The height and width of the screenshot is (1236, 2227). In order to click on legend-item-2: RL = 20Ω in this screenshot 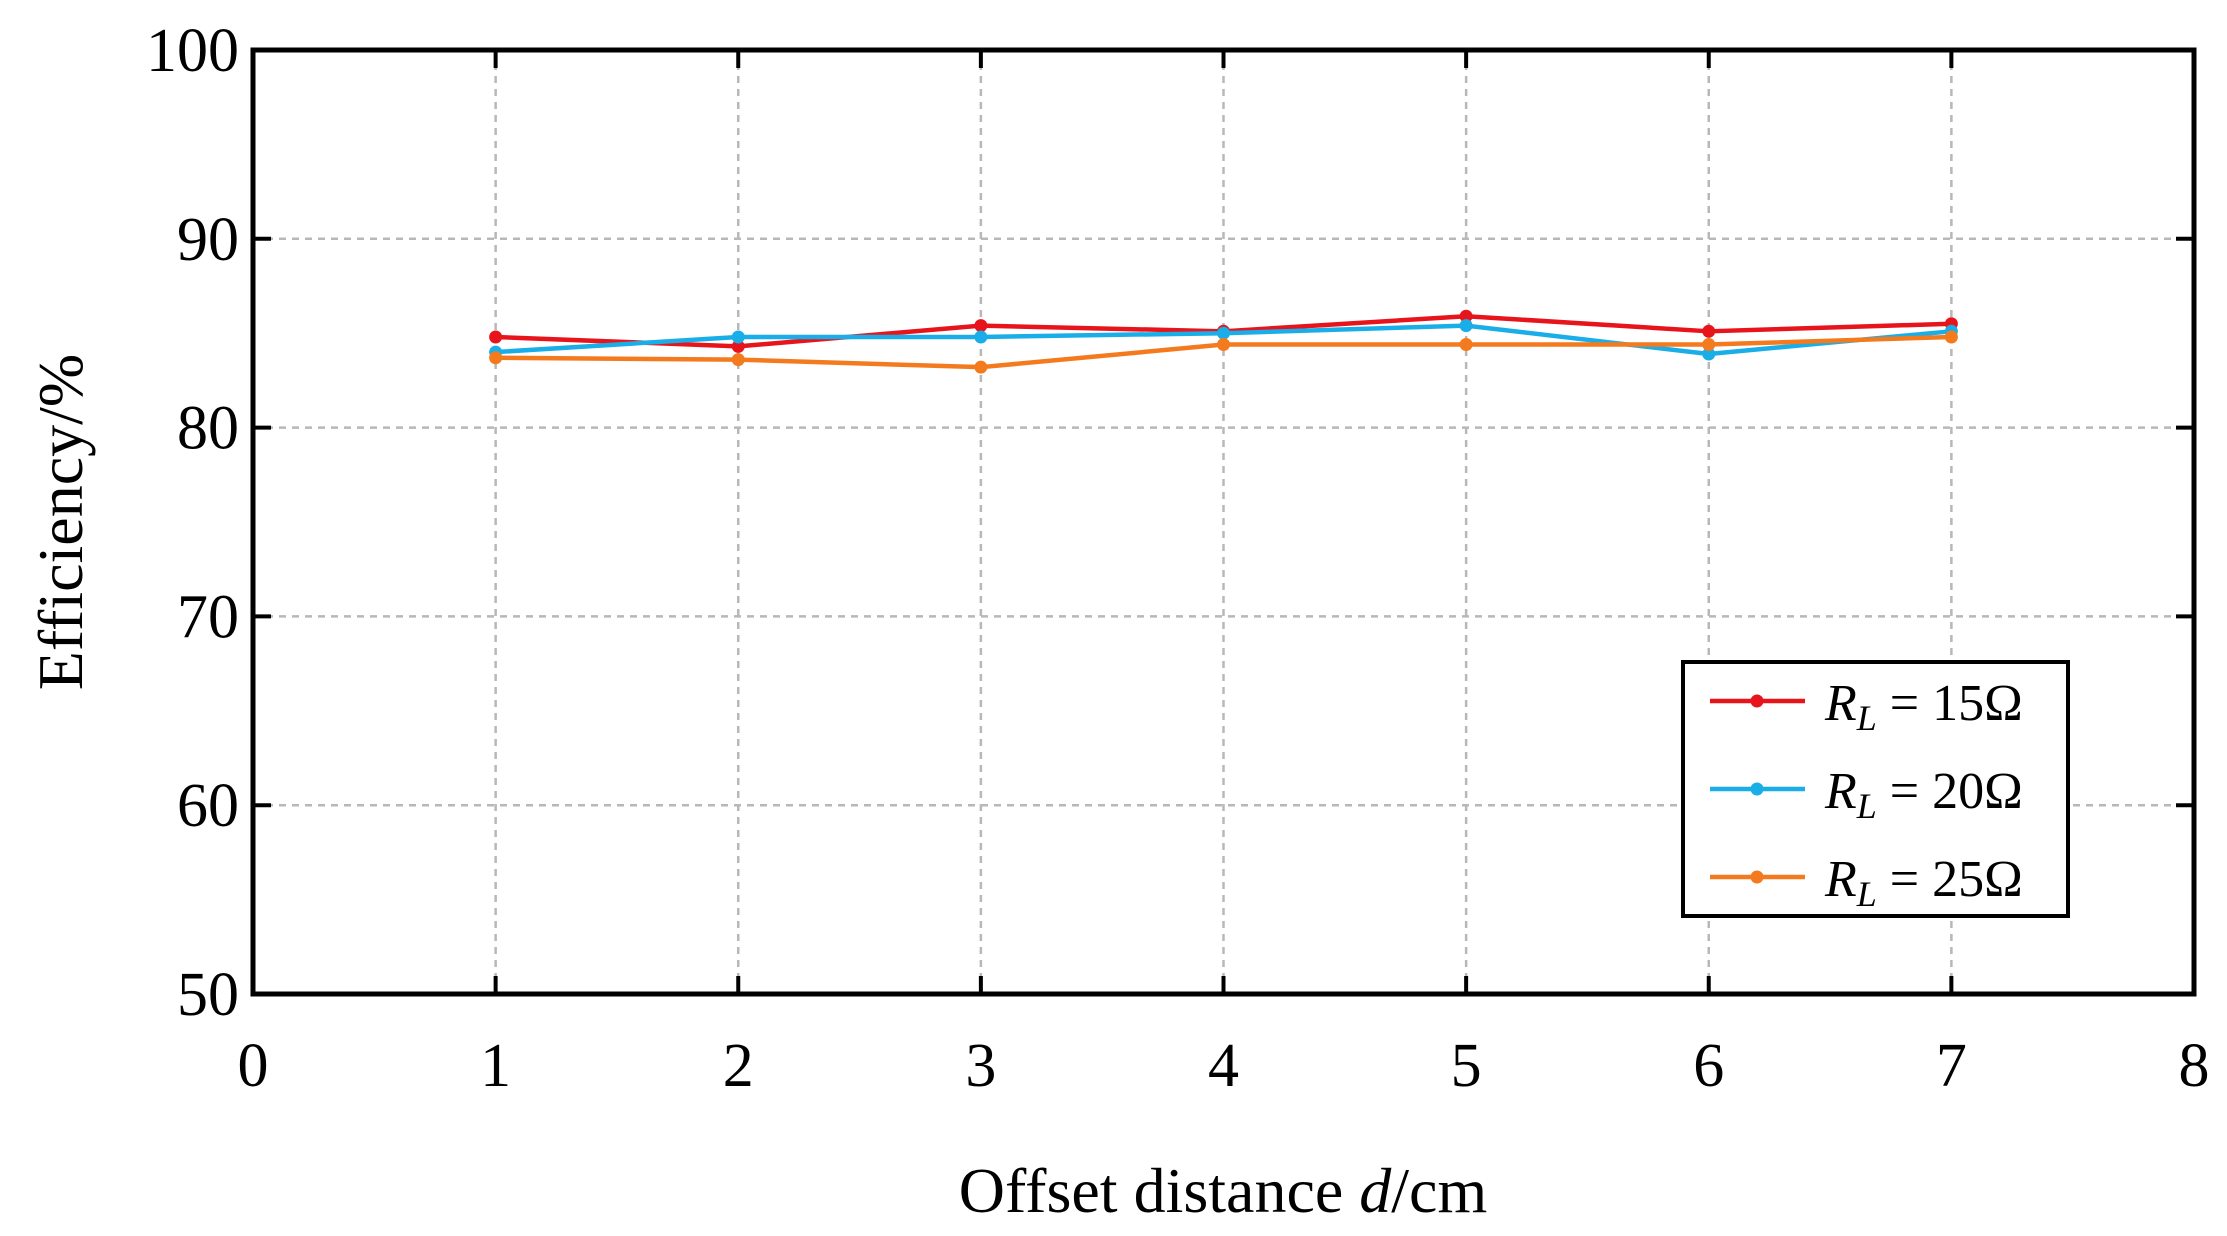, I will do `click(1866, 794)`.